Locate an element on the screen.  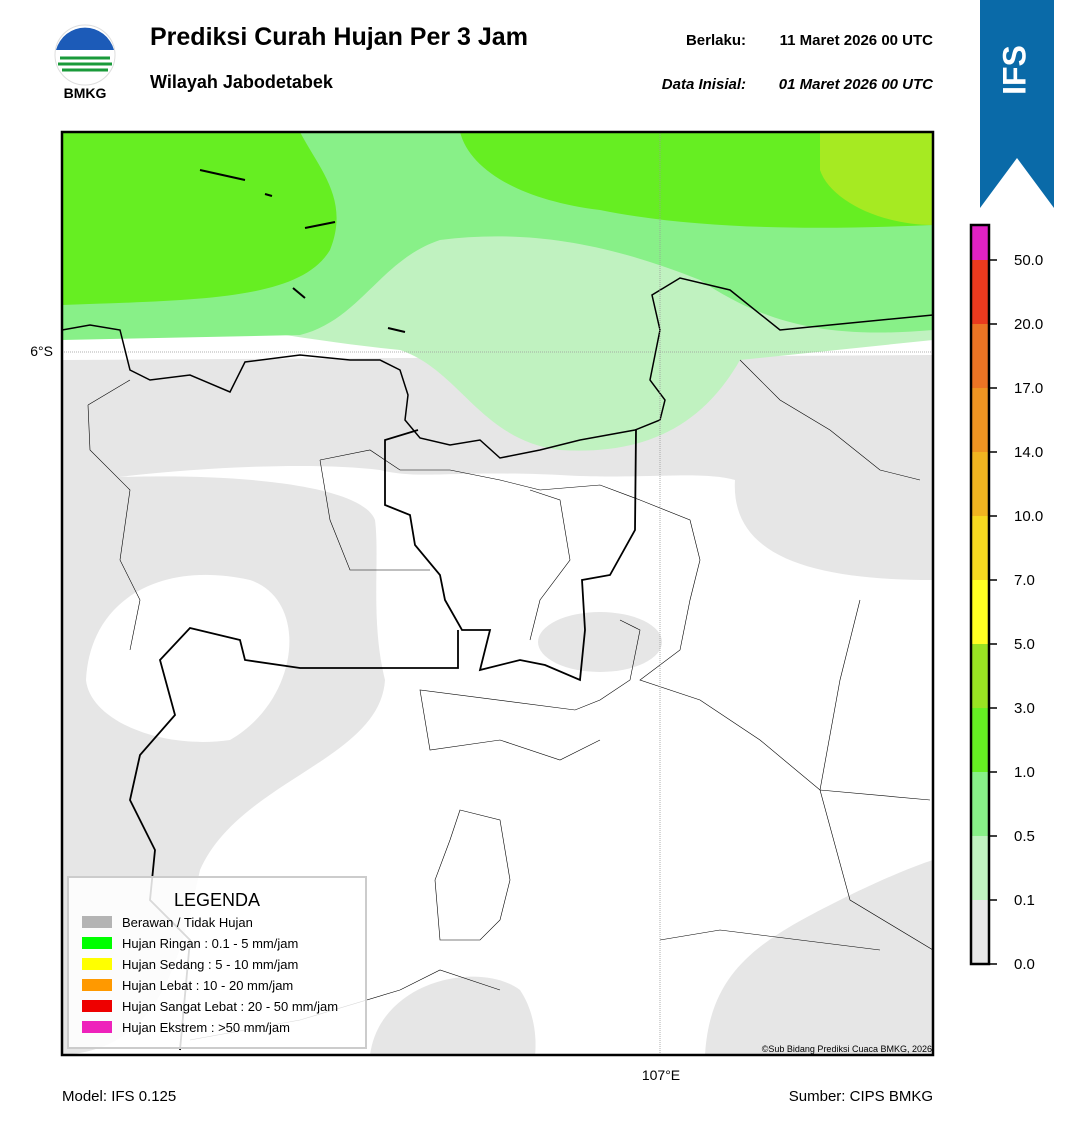
legend-label: Berawan / Tidak Hujan is located at coordinates (187, 922).